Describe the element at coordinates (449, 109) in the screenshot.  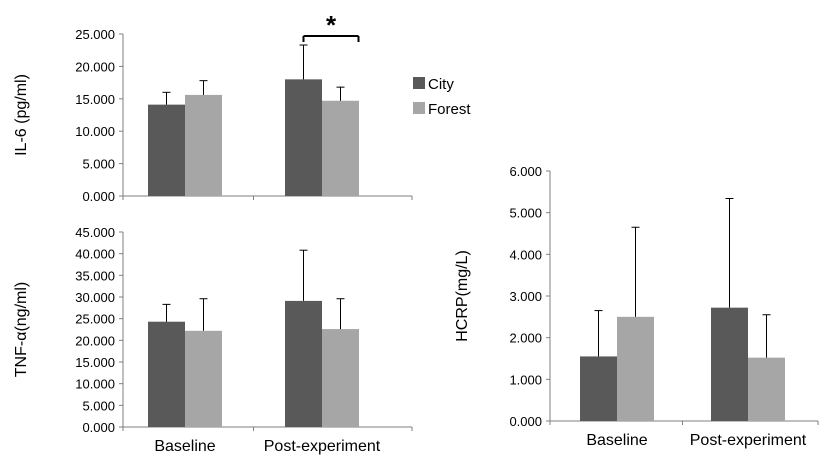
I see `legend-label-forest: Forest` at that location.